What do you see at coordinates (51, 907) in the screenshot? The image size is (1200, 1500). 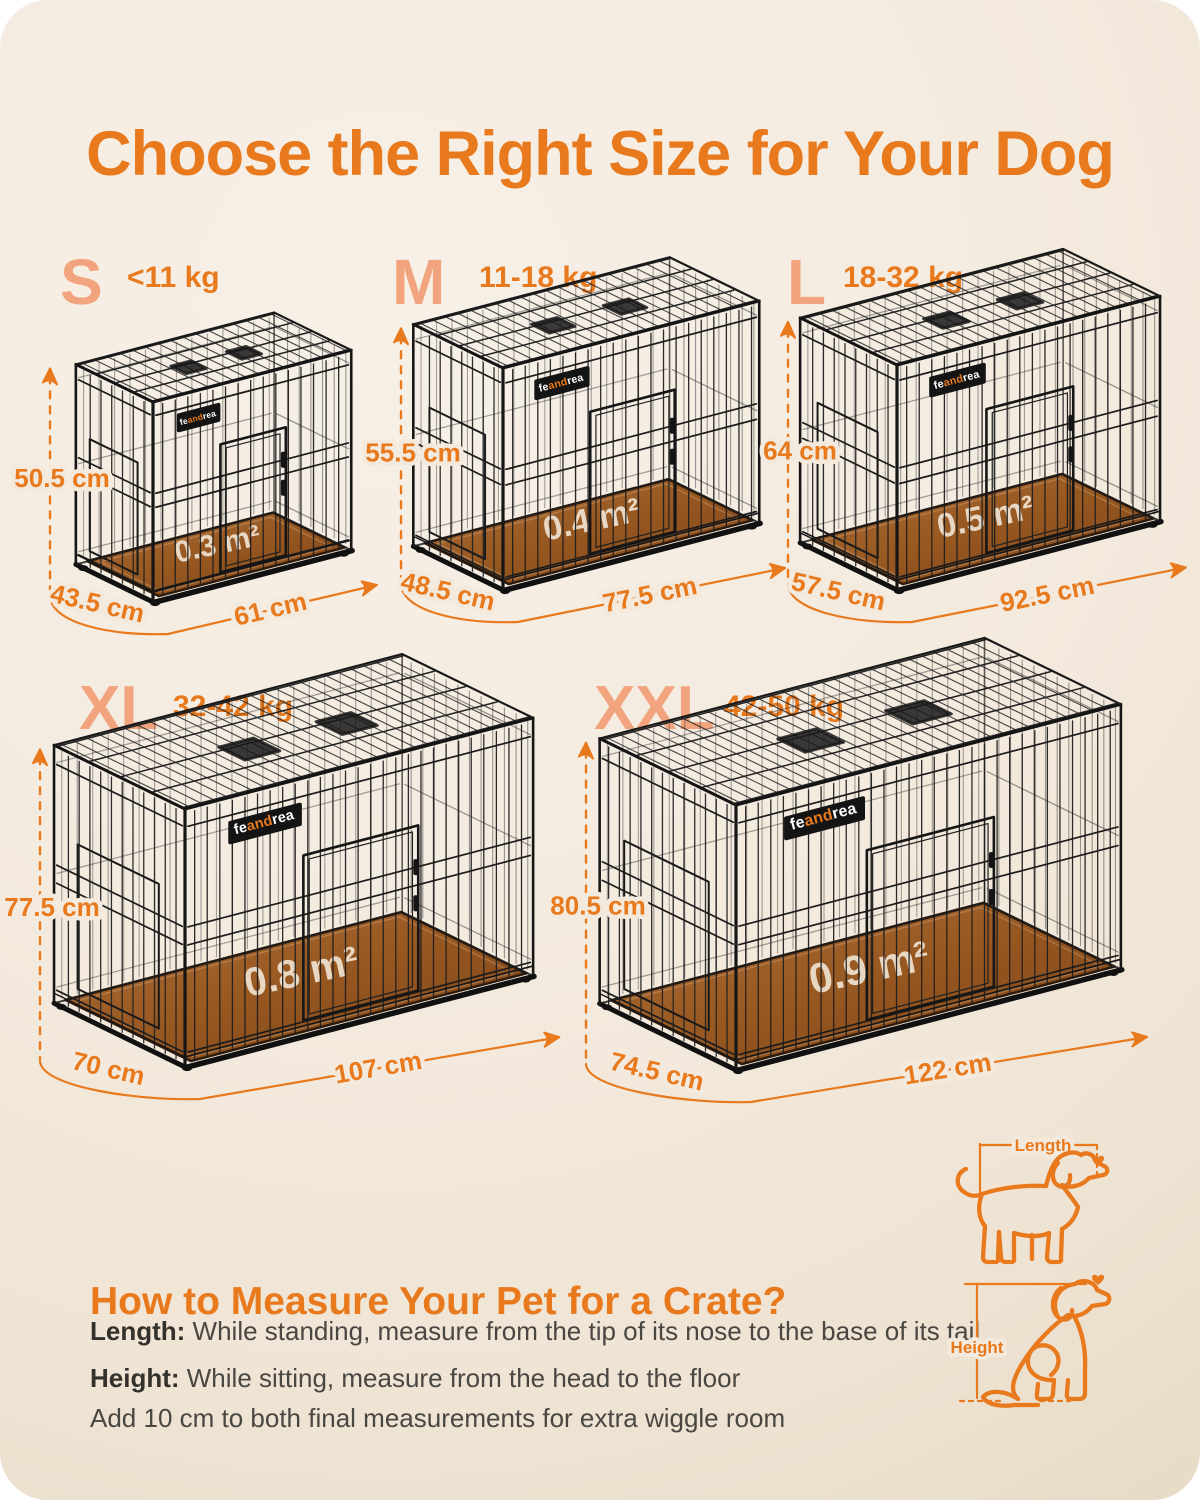 I see `height-dimension-label: 77.5 cm` at bounding box center [51, 907].